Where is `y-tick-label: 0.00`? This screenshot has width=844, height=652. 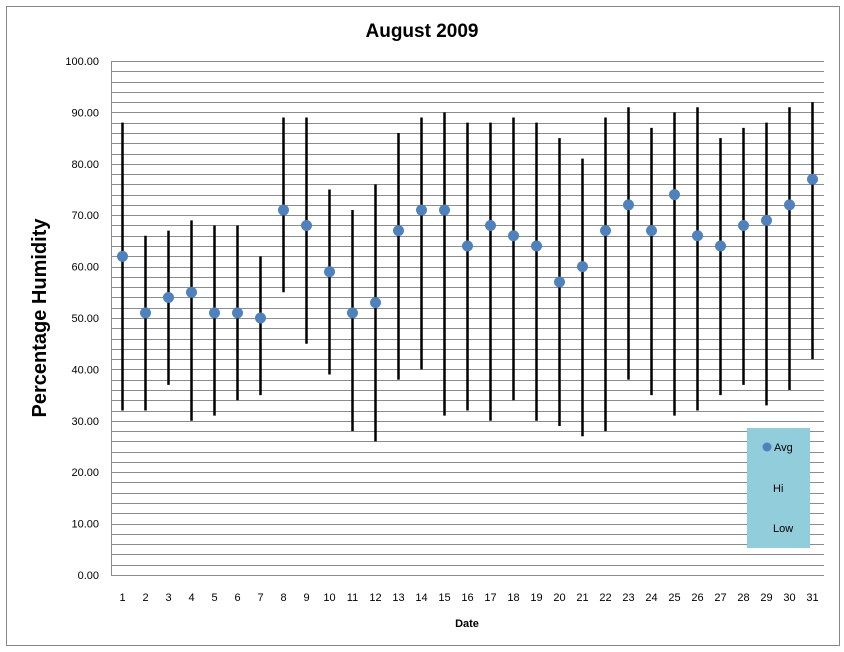
y-tick-label: 0.00 is located at coordinates (88, 576).